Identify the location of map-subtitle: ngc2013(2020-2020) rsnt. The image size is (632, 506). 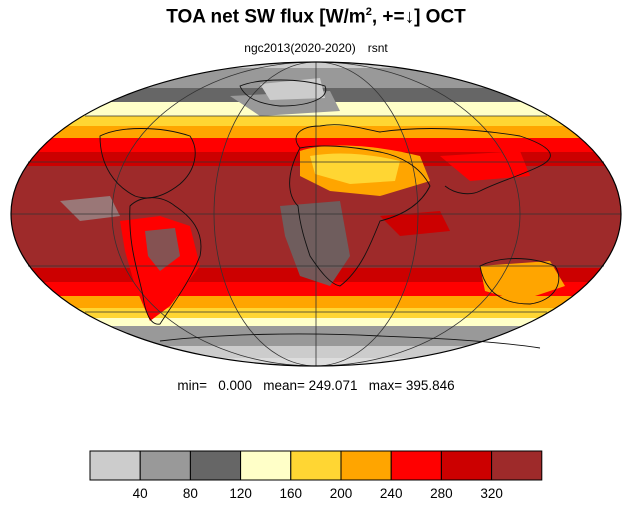
(316, 48).